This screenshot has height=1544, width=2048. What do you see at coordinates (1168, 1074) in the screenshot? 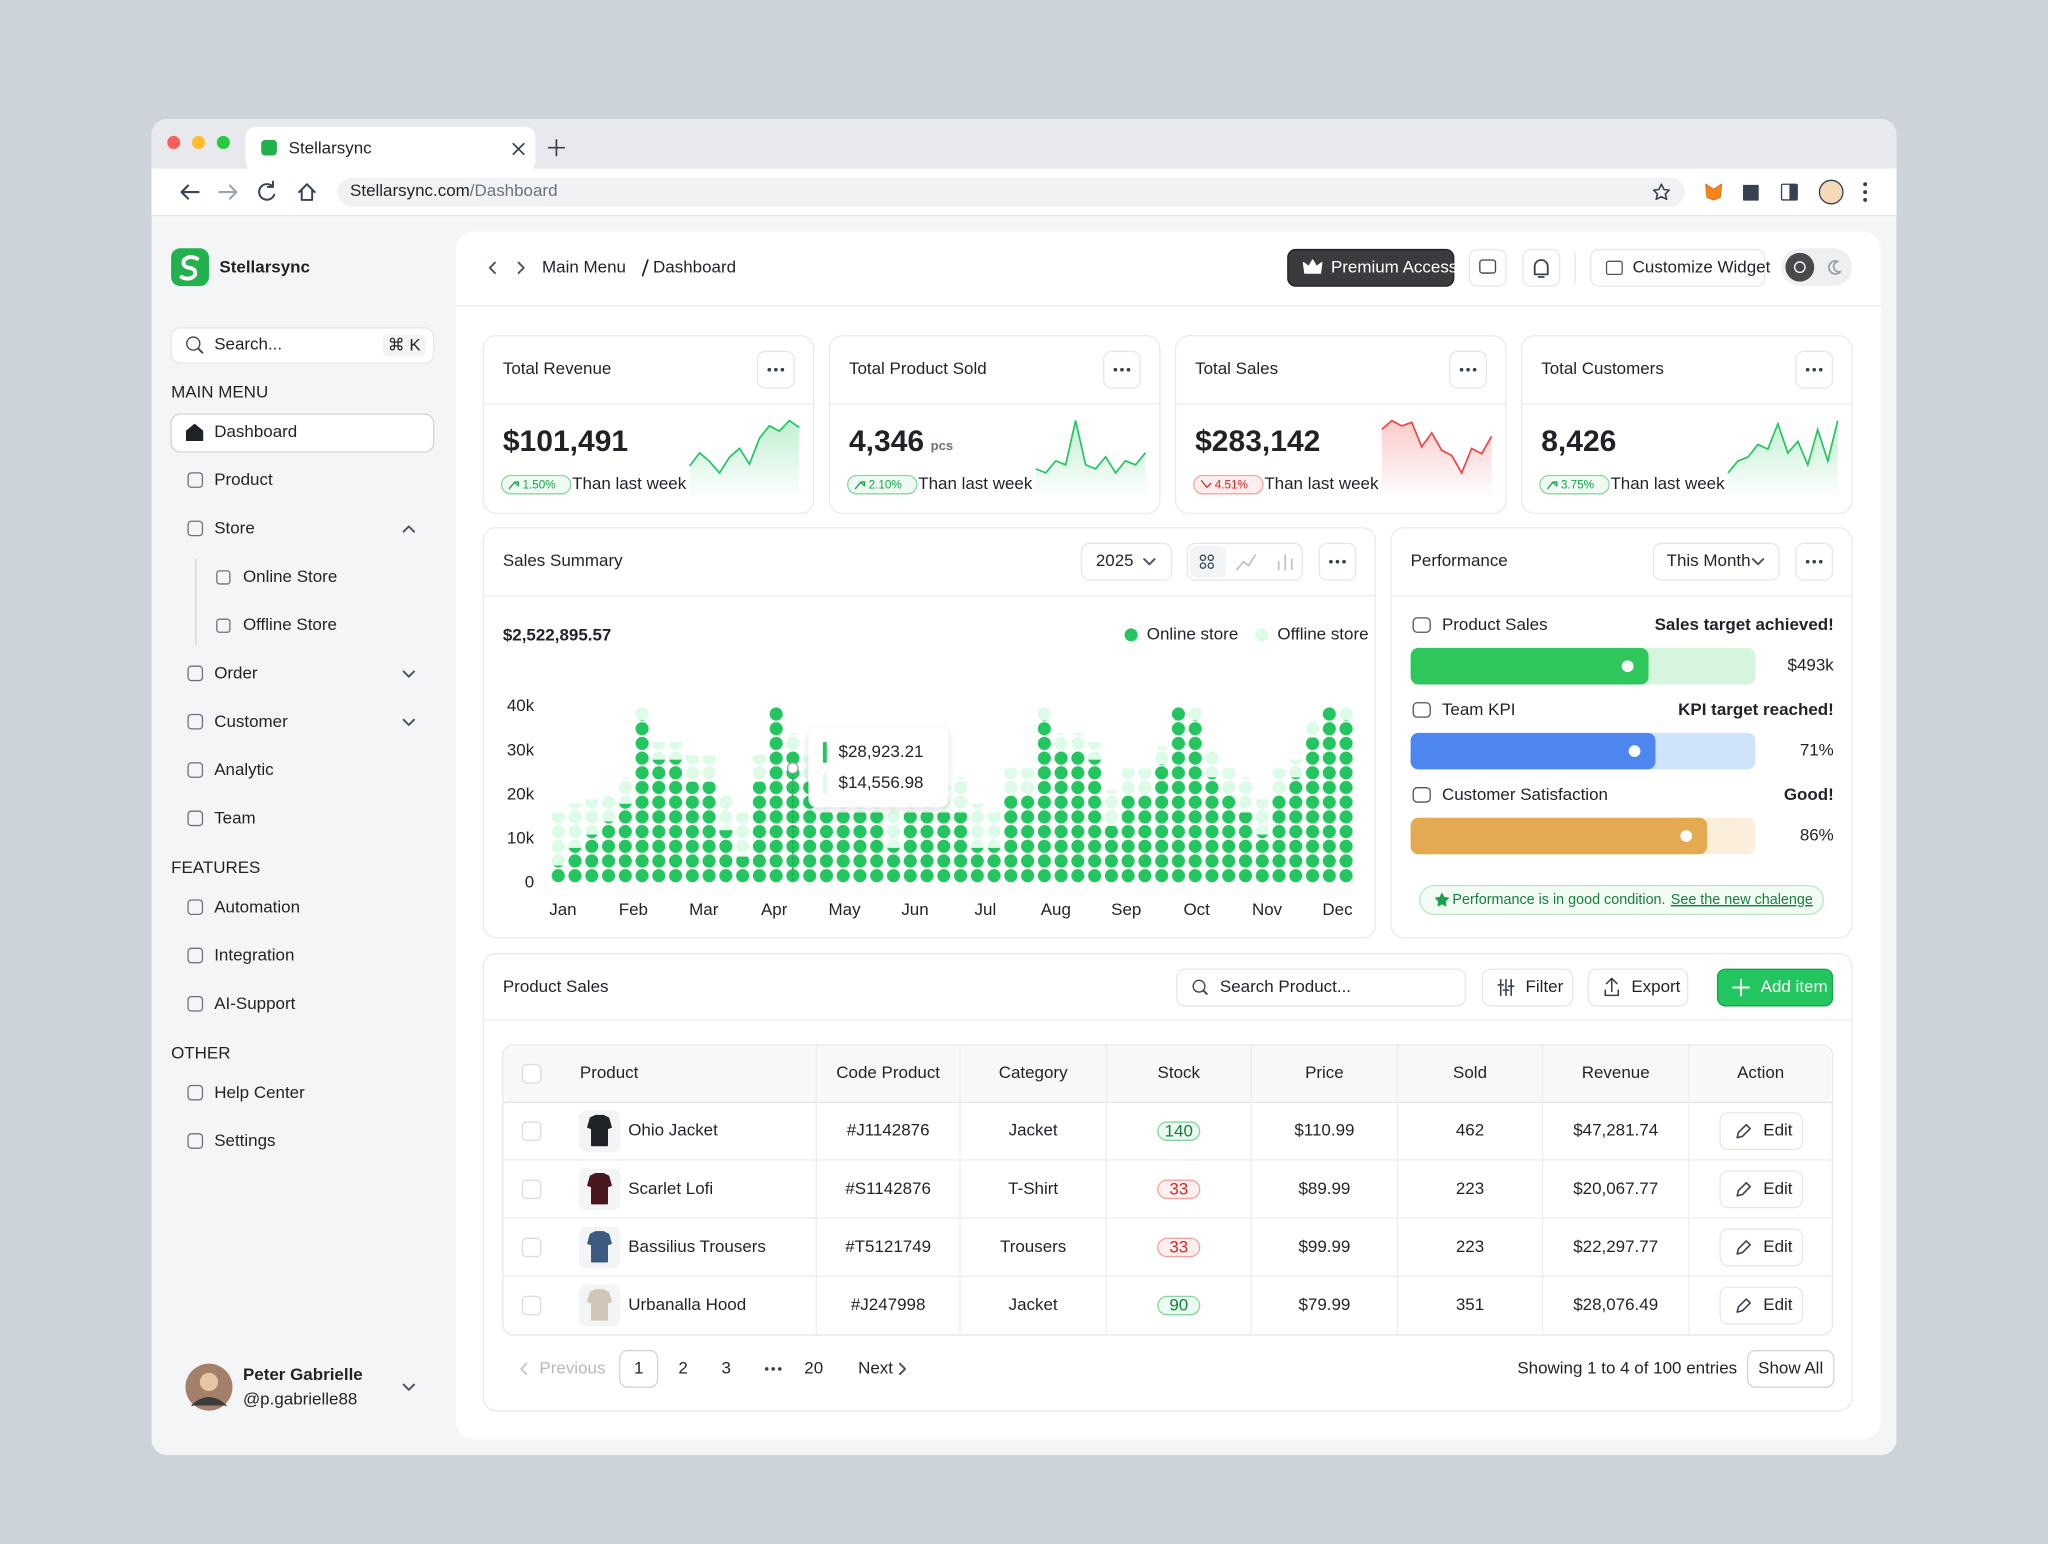
I see `table-header-bg` at bounding box center [1168, 1074].